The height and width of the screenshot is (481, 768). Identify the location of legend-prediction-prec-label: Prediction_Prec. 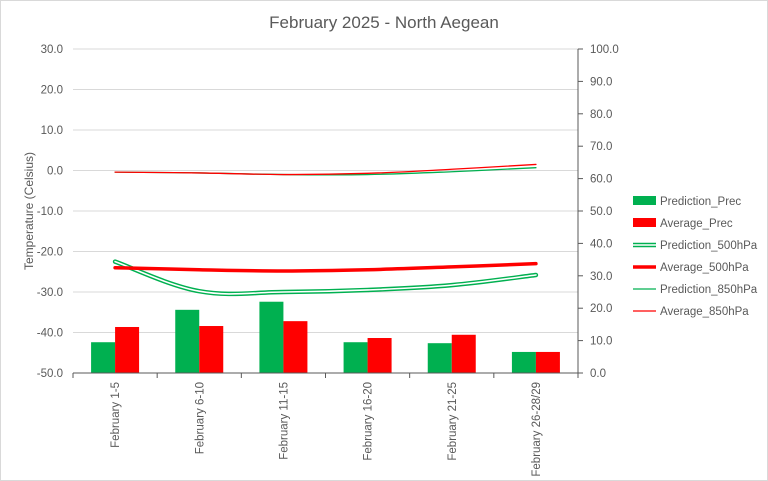
(700, 202).